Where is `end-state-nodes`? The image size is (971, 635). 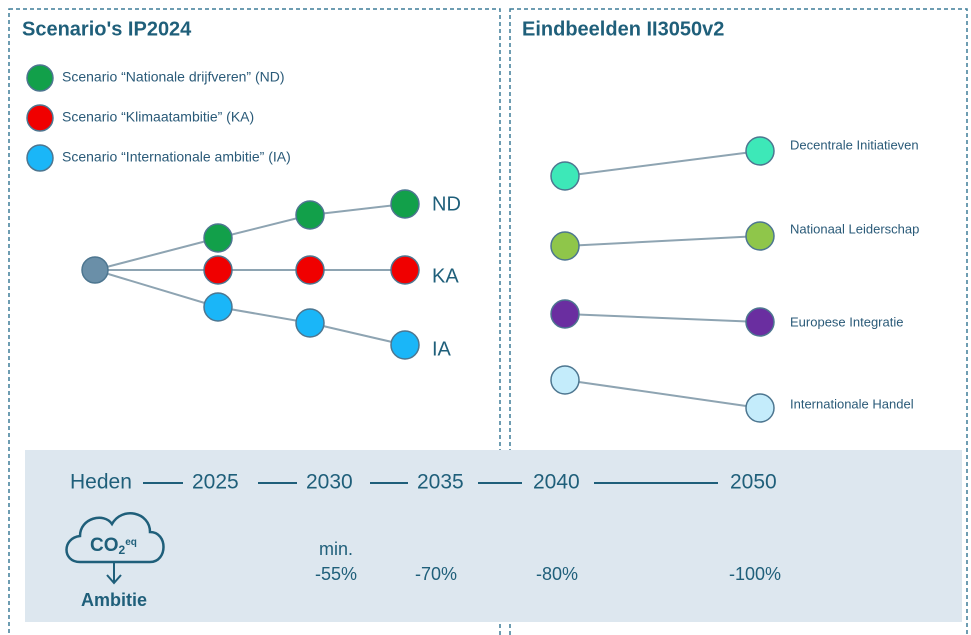
end-state-nodes is located at coordinates (662, 279).